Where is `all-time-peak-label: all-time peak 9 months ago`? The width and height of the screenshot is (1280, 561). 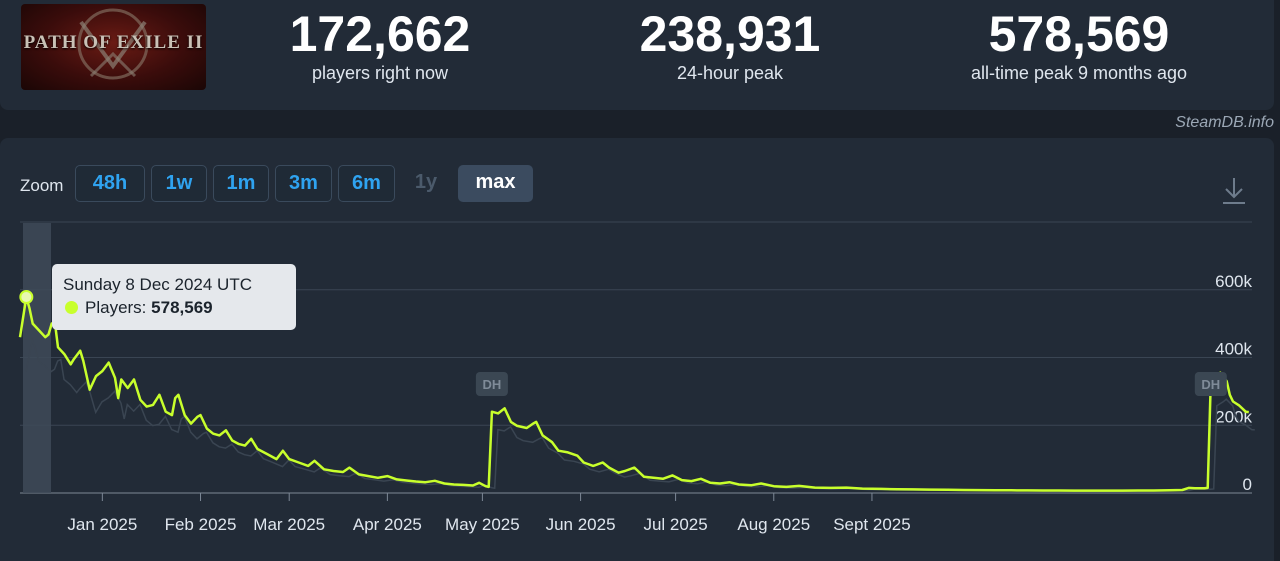
all-time-peak-label: all-time peak 9 months ago is located at coordinates (1079, 73).